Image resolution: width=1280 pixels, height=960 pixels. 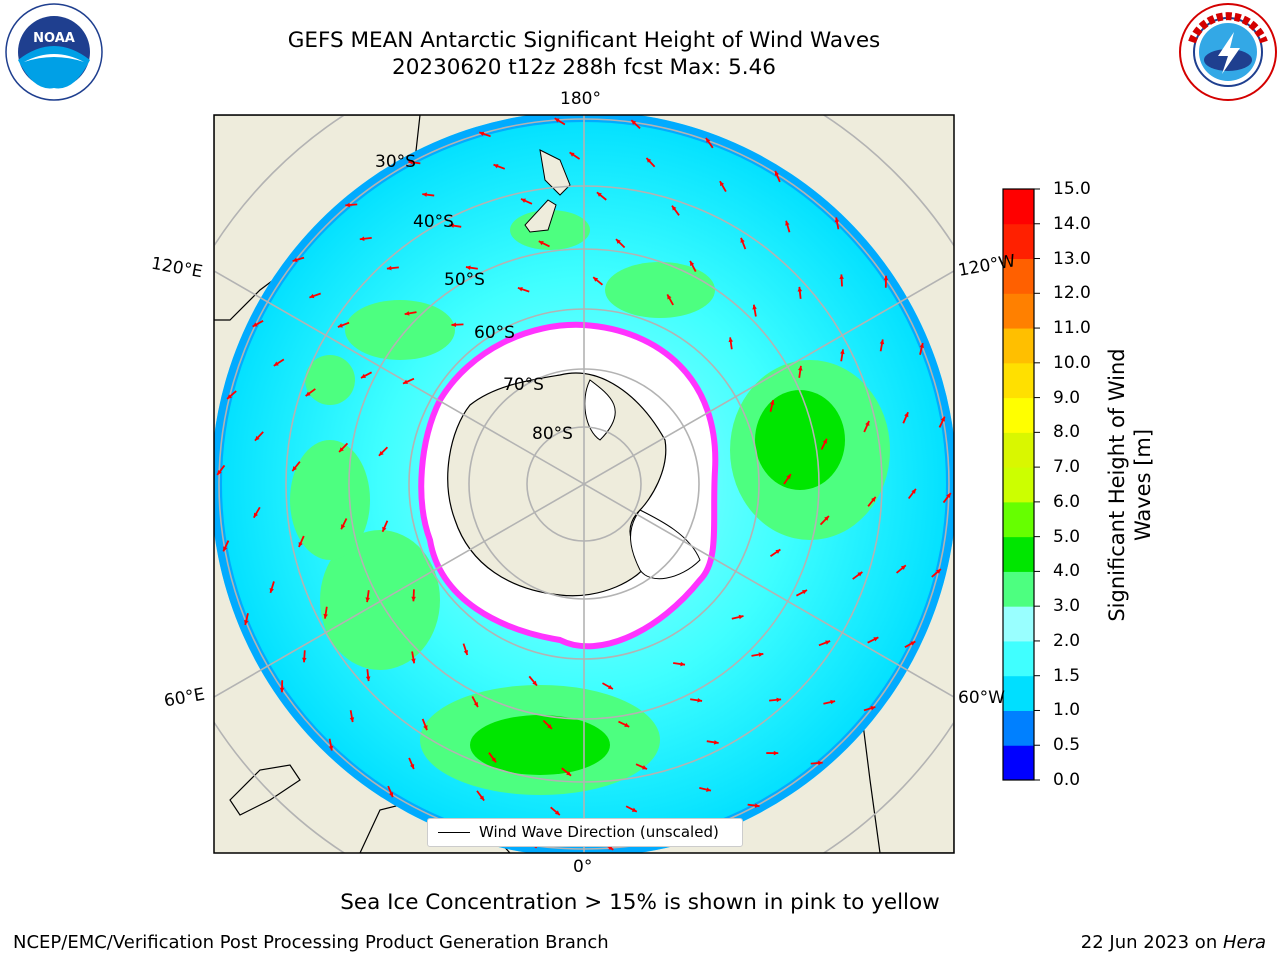 What do you see at coordinates (54, 52) in the screenshot?
I see `noaa-logo: NOAA` at bounding box center [54, 52].